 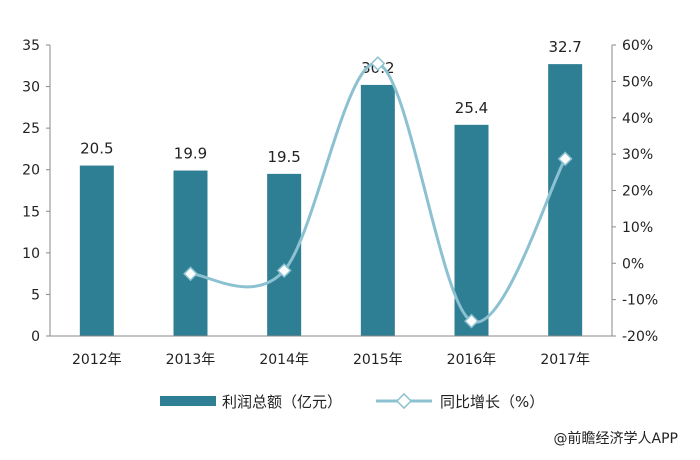 What do you see at coordinates (331, 360) in the screenshot?
I see `x-axis-ticks: 2012年 2013年 2014年 2015年 2016年 2017年` at bounding box center [331, 360].